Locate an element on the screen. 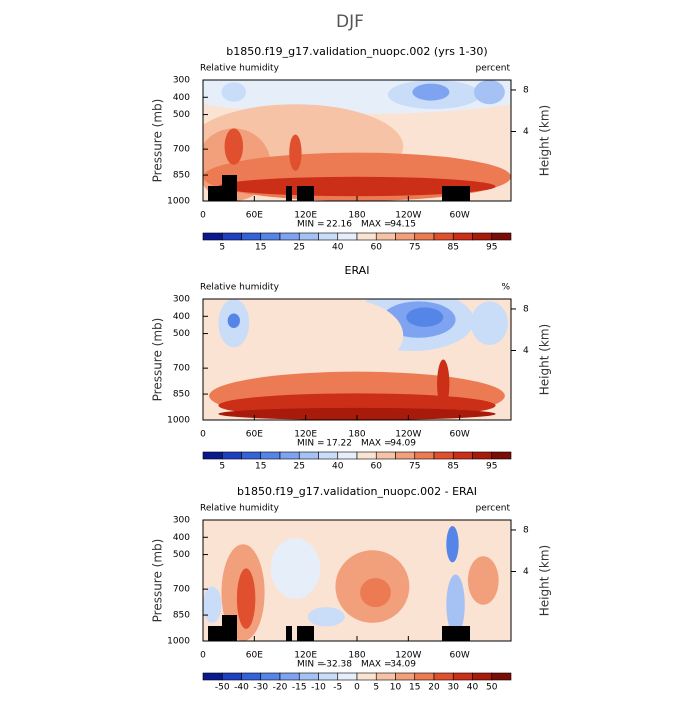 The image size is (700, 704). colorbar-label: 10 is located at coordinates (396, 688).